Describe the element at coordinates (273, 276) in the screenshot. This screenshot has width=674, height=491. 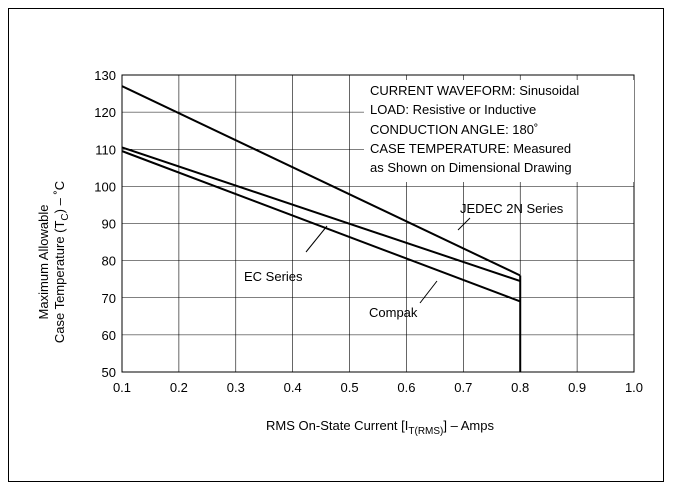
I see `series-label-ec: EC Series` at that location.